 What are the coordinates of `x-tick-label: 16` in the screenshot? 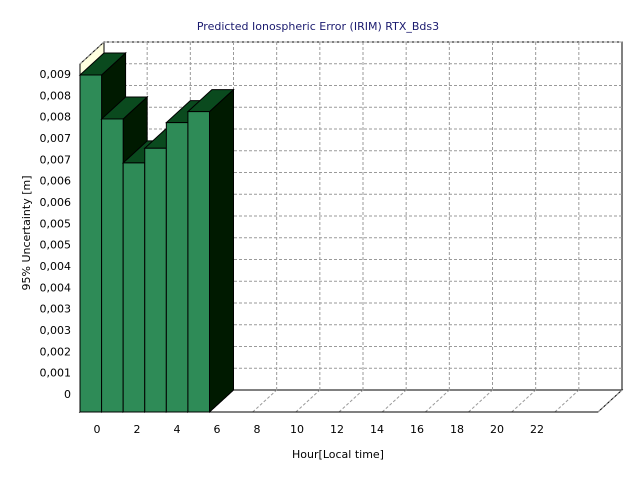 It's located at (417, 429).